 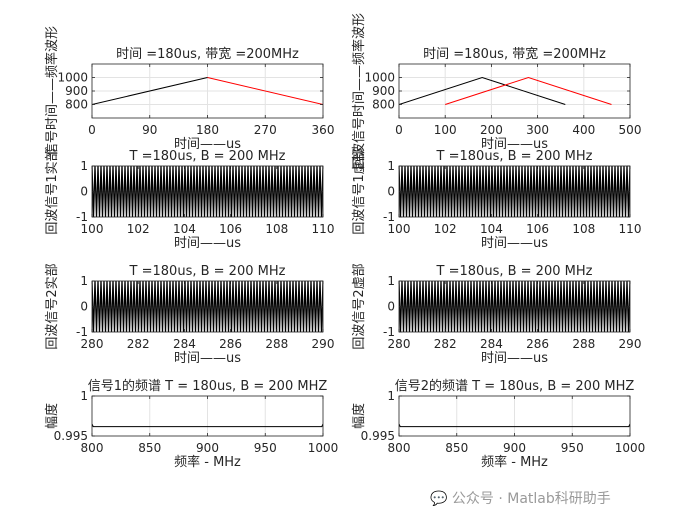 What do you see at coordinates (531, 499) in the screenshot?
I see `watermark-text: 公众号 · Matlab科研助手` at bounding box center [531, 499].